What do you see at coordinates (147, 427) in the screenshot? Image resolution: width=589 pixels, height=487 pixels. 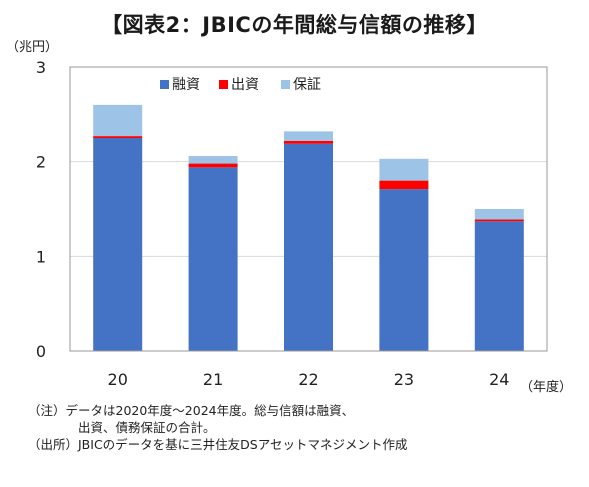 I see `note-line: 出資、債務保証の合計。` at bounding box center [147, 427].